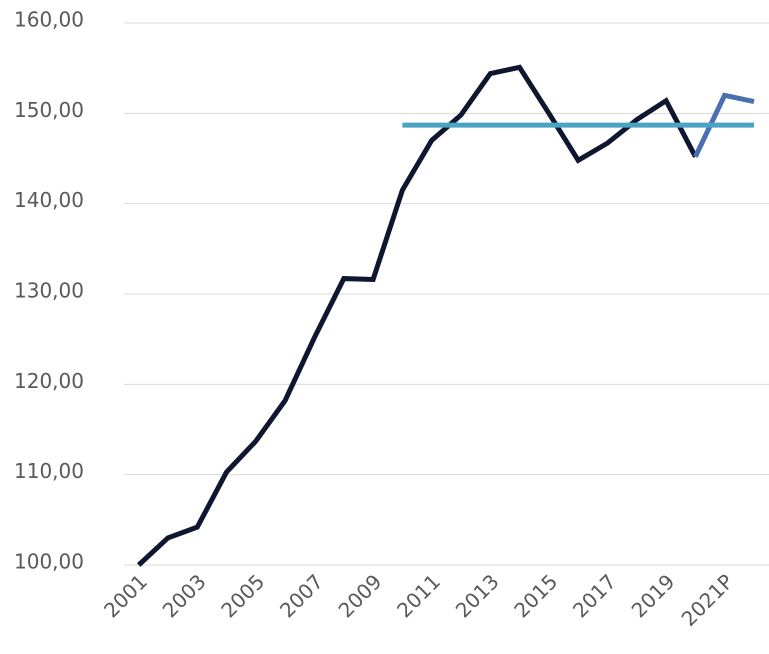 Image resolution: width=769 pixels, height=654 pixels. Describe the element at coordinates (594, 595) in the screenshot. I see `x-tick-label: 2017` at that location.